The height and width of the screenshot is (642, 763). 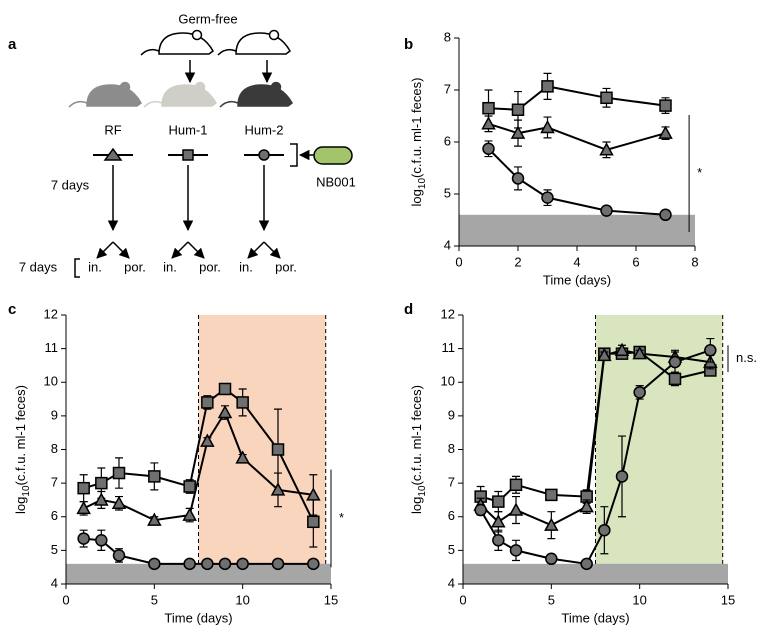 I want to click on y-tick-label: 5, so click(x=451, y=549).